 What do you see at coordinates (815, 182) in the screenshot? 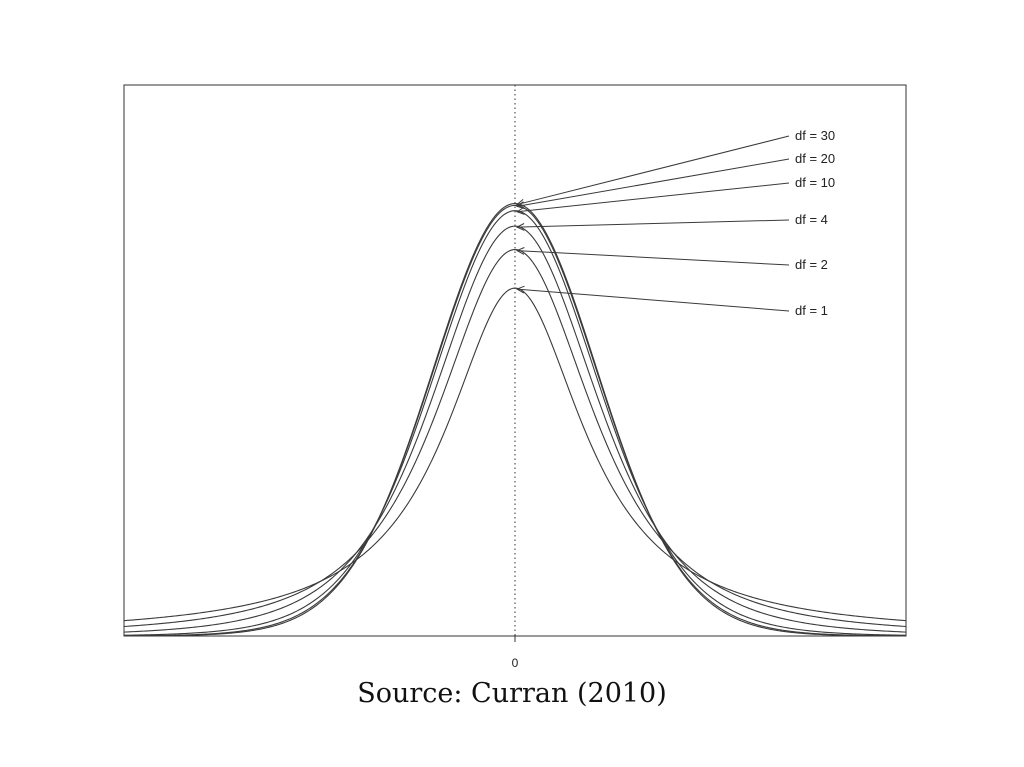
I see `label-df-10: df = 10` at bounding box center [815, 182].